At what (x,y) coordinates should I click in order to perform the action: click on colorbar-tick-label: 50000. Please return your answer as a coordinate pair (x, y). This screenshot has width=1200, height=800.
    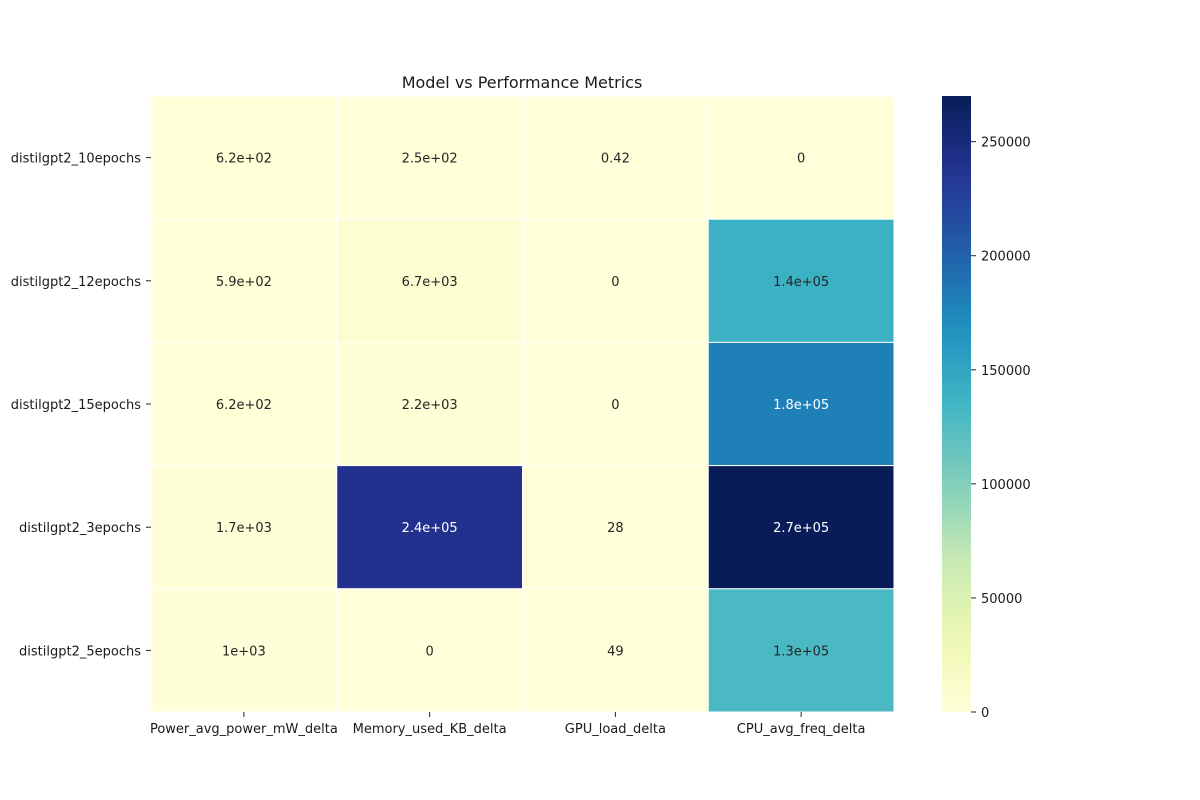
    Looking at the image, I should click on (1001, 599).